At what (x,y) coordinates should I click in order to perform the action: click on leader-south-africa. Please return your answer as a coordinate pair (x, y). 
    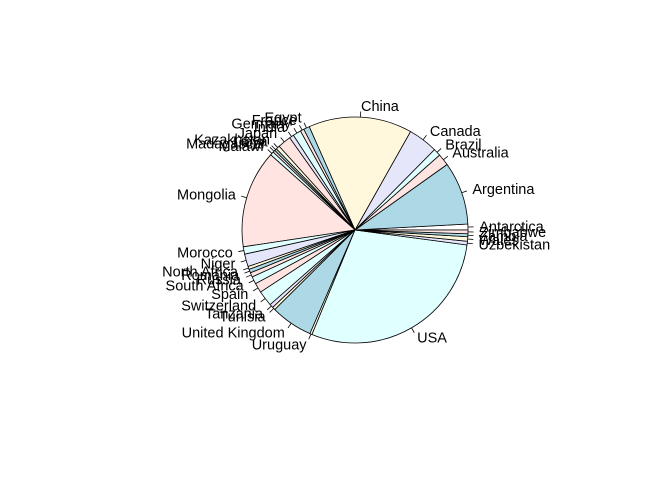
    Looking at the image, I should click on (251, 282).